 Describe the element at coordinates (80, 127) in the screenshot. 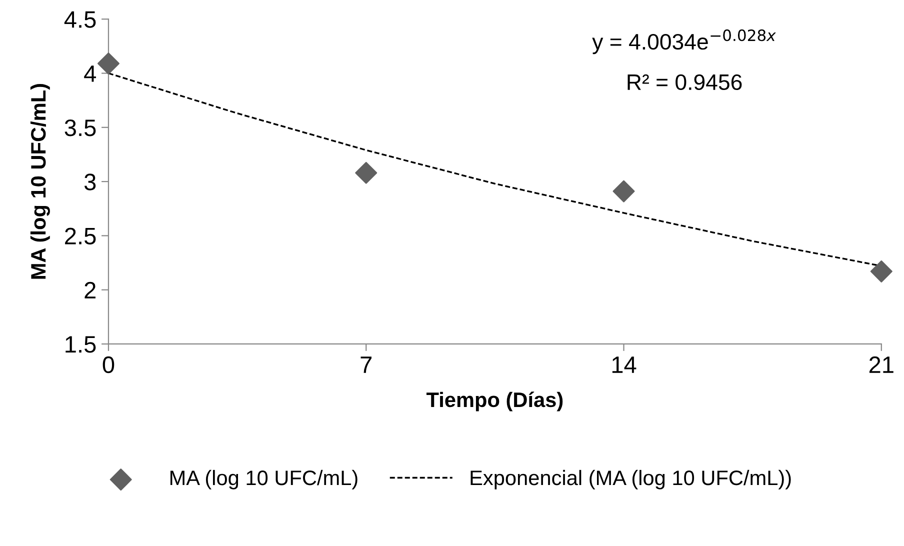

I see `y-tick-label: 3.5` at that location.